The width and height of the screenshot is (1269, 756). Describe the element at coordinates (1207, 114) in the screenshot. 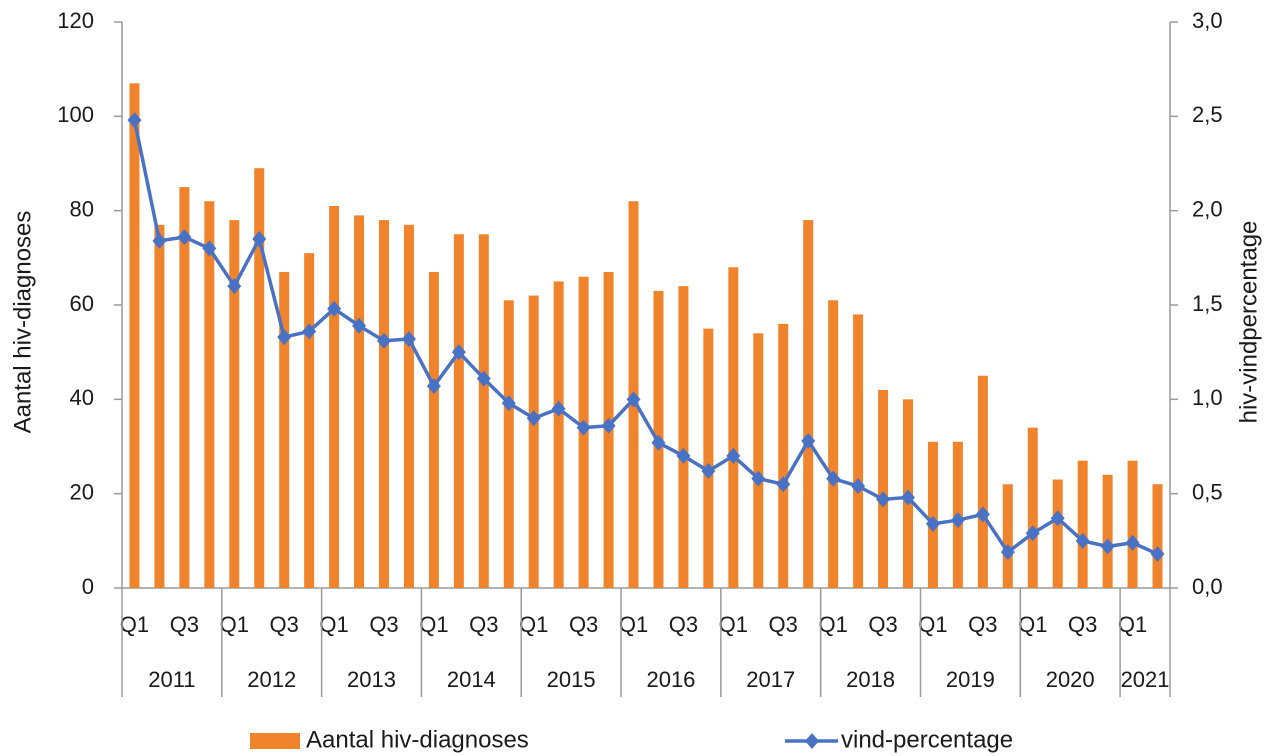

I see `y2-tick-label: 2,5` at that location.